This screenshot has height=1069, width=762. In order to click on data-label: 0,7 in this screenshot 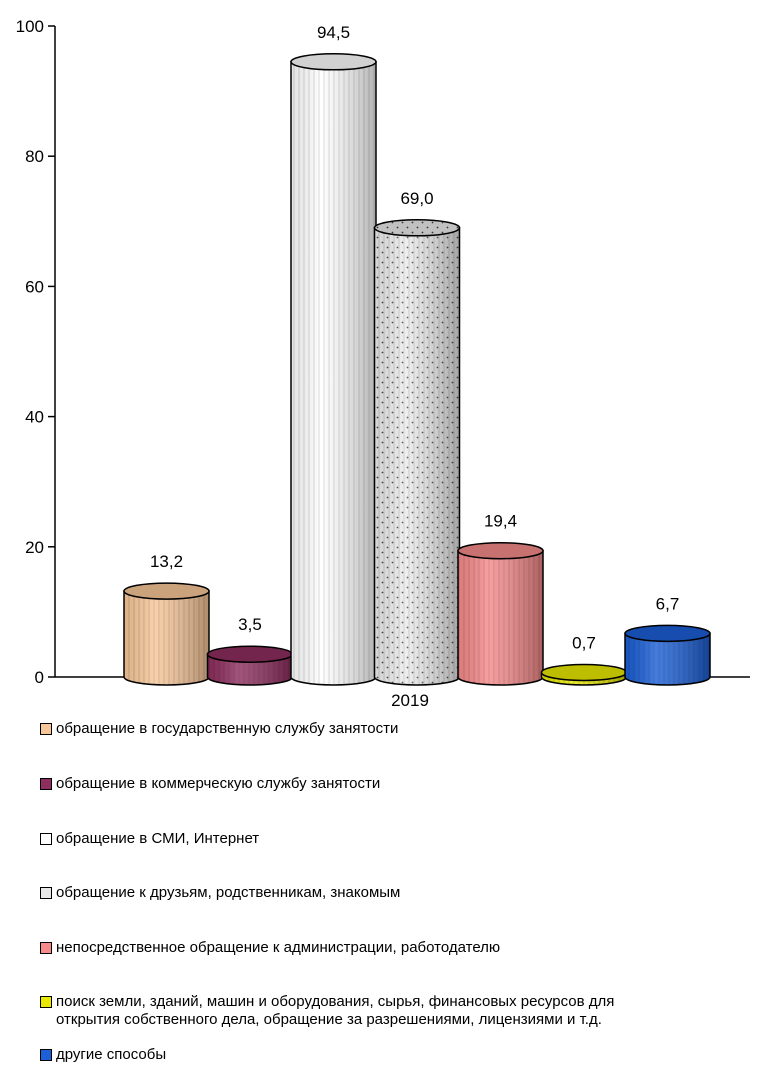, I will do `click(584, 642)`.